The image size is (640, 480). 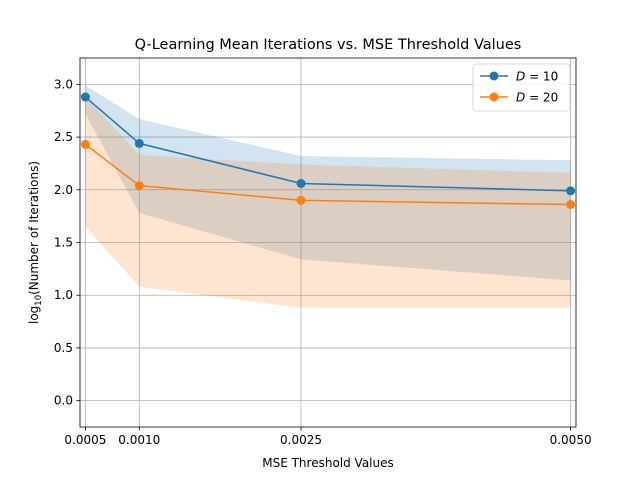 I want to click on y-axis-ticks: 0.0 0.5 1.0 1.5 2.0 2.5 3.0, so click(x=67, y=242).